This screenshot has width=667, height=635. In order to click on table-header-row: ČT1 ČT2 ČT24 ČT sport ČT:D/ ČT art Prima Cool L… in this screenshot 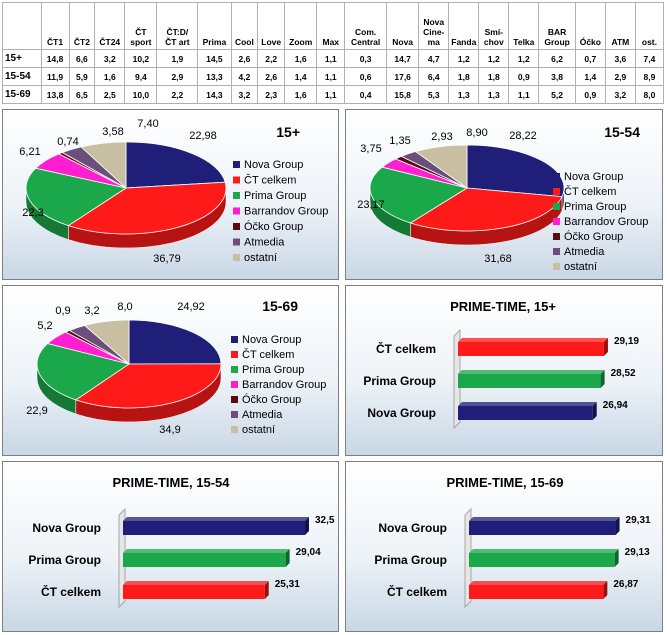, I will do `click(333, 26)`.